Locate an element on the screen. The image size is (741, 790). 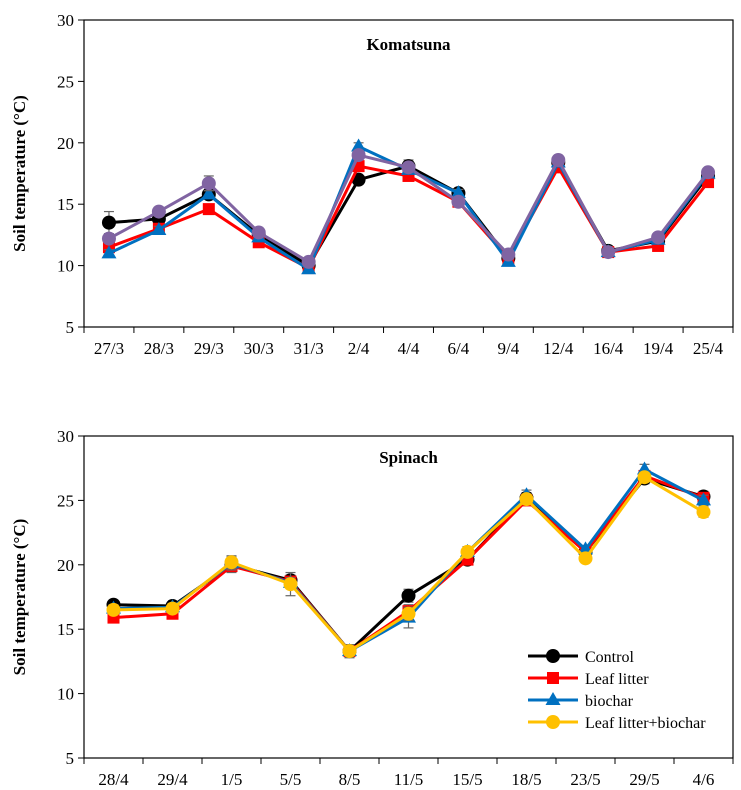
chart-title: Spinach is located at coordinates (408, 457).